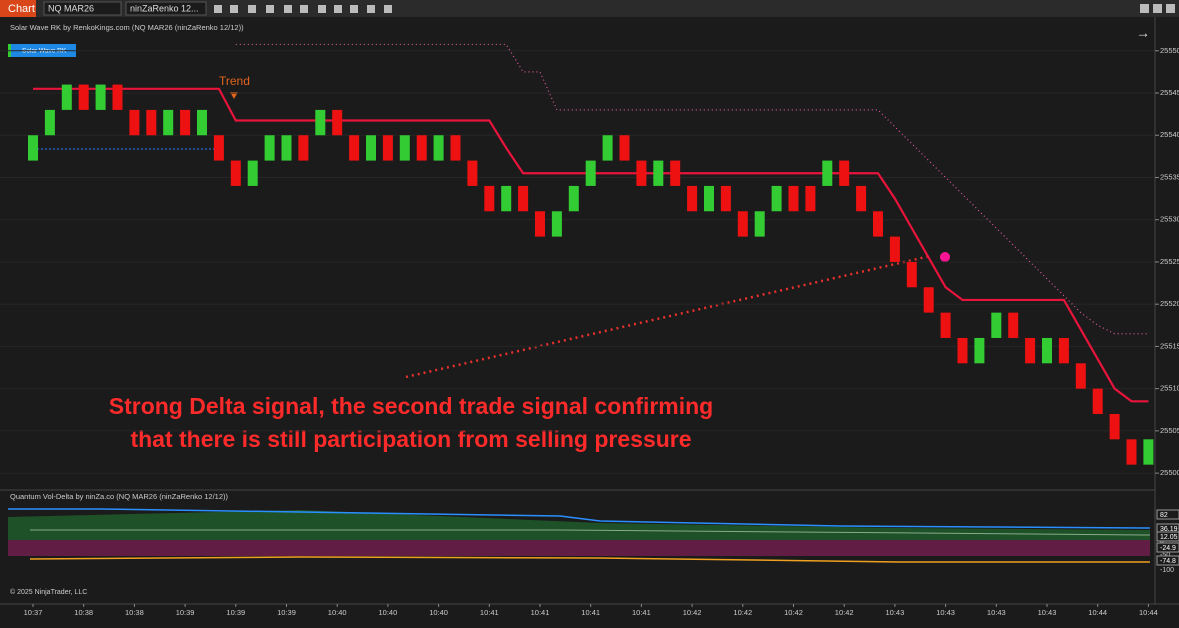 The height and width of the screenshot is (628, 1179). Describe the element at coordinates (1168, 548) in the screenshot. I see `lower-value: -24.9` at that location.